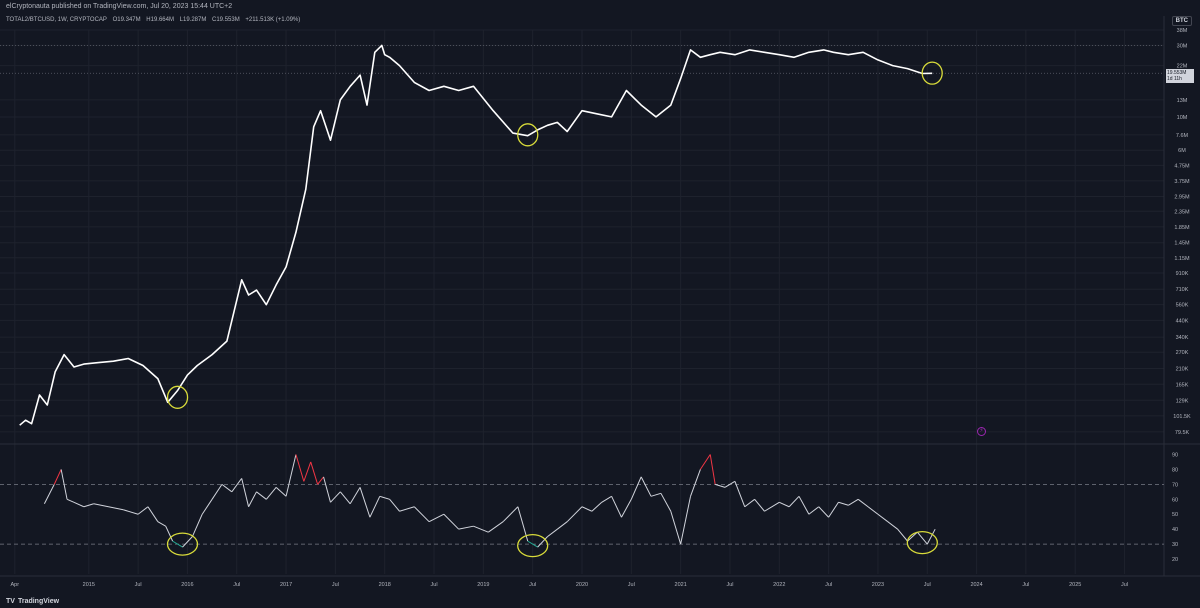 The height and width of the screenshot is (608, 1200). What do you see at coordinates (1182, 166) in the screenshot?
I see `price-tick-label: 4.75M` at bounding box center [1182, 166].